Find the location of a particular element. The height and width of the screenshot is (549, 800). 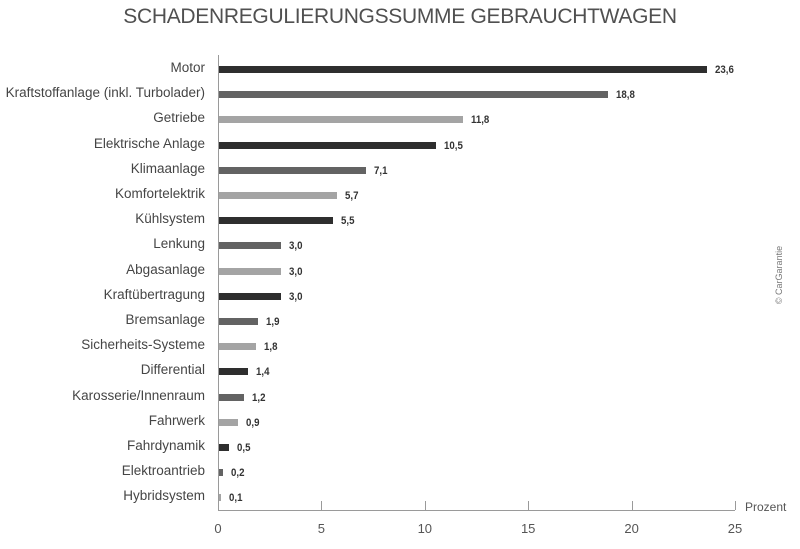

category-label: Lenkung is located at coordinates (179, 244).